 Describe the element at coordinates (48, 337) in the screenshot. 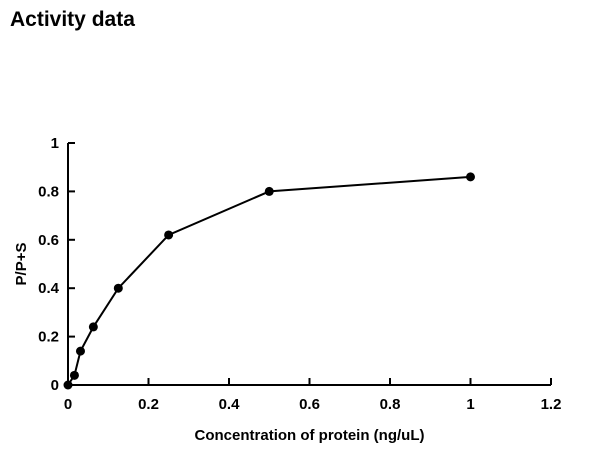

I see `y-tick-label: 0.2` at that location.